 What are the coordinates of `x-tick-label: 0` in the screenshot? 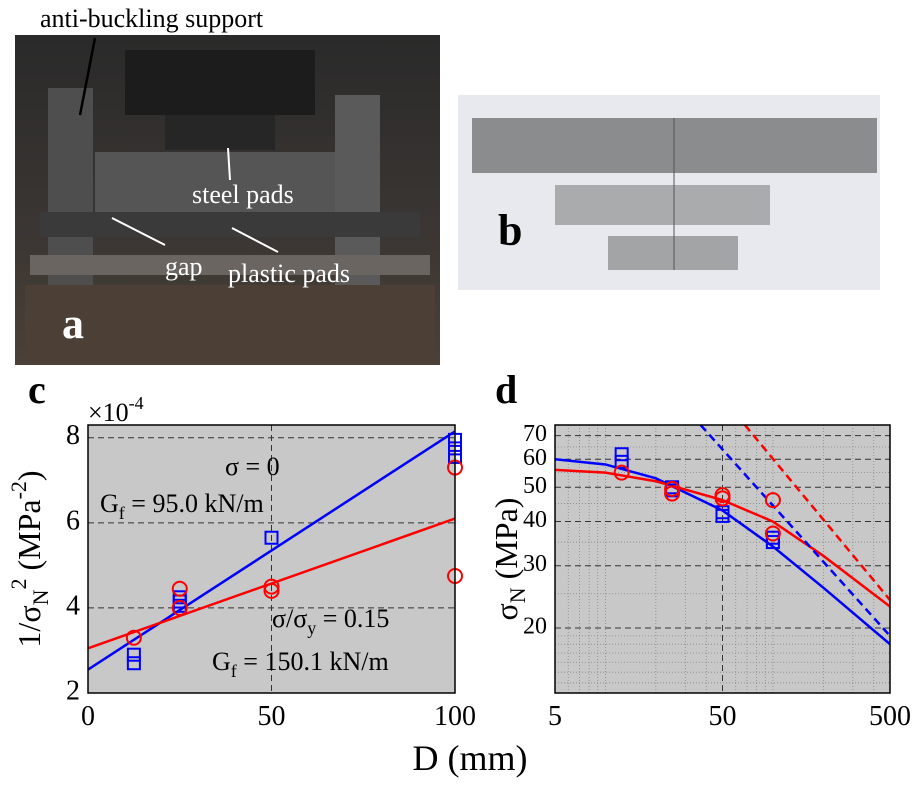 It's located at (88, 716).